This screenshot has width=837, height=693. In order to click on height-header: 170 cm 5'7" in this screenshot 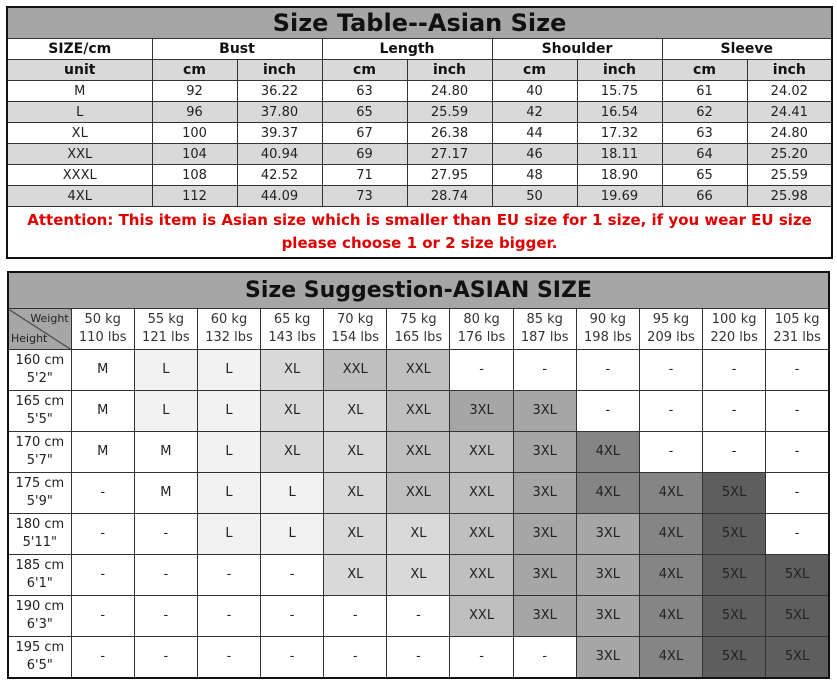, I will do `click(39, 452)`.